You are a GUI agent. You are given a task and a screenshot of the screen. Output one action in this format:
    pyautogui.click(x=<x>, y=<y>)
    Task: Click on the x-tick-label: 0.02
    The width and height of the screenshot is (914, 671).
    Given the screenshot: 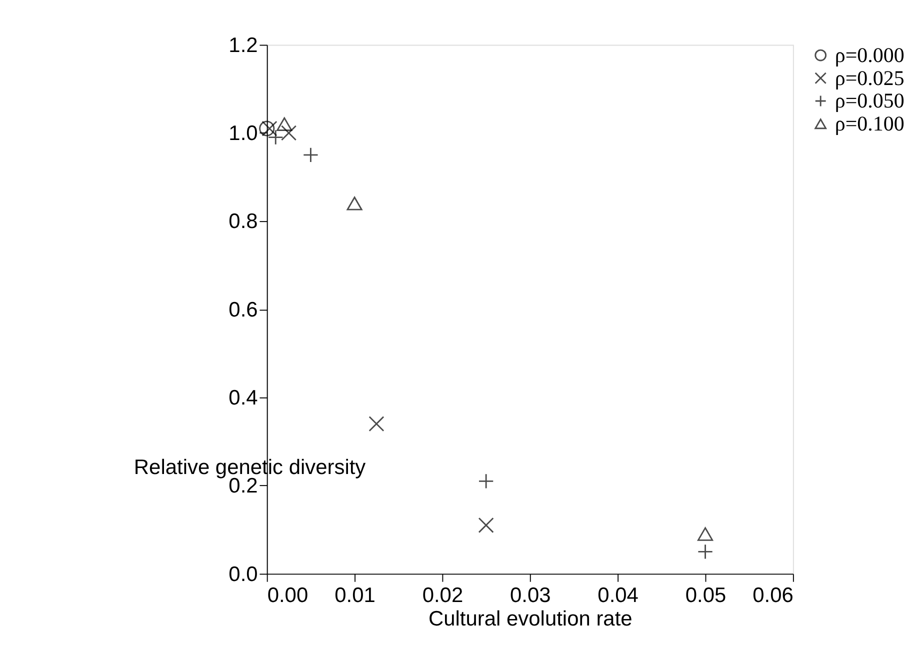 What is the action you would take?
    pyautogui.click(x=443, y=595)
    